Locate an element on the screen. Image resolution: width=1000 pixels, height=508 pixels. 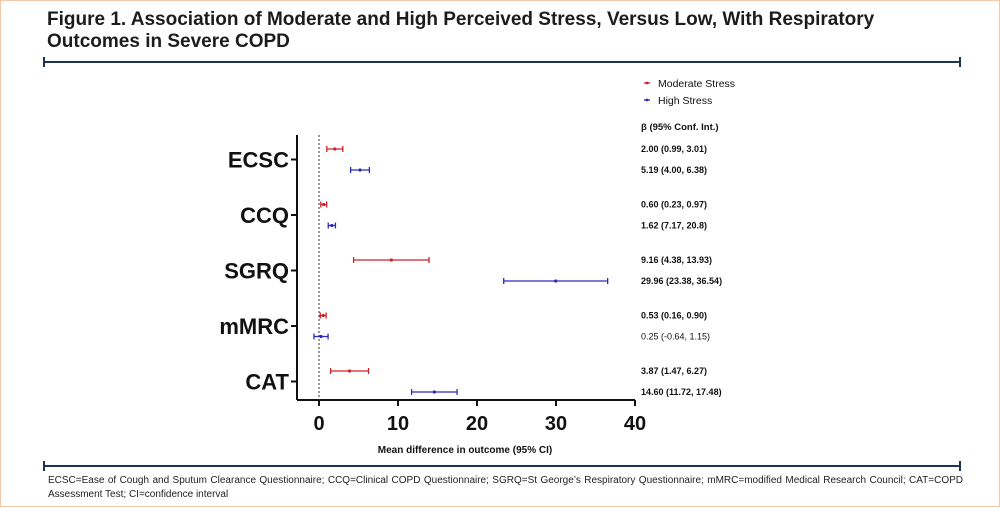
y-category-label: ECSC is located at coordinates (258, 160).